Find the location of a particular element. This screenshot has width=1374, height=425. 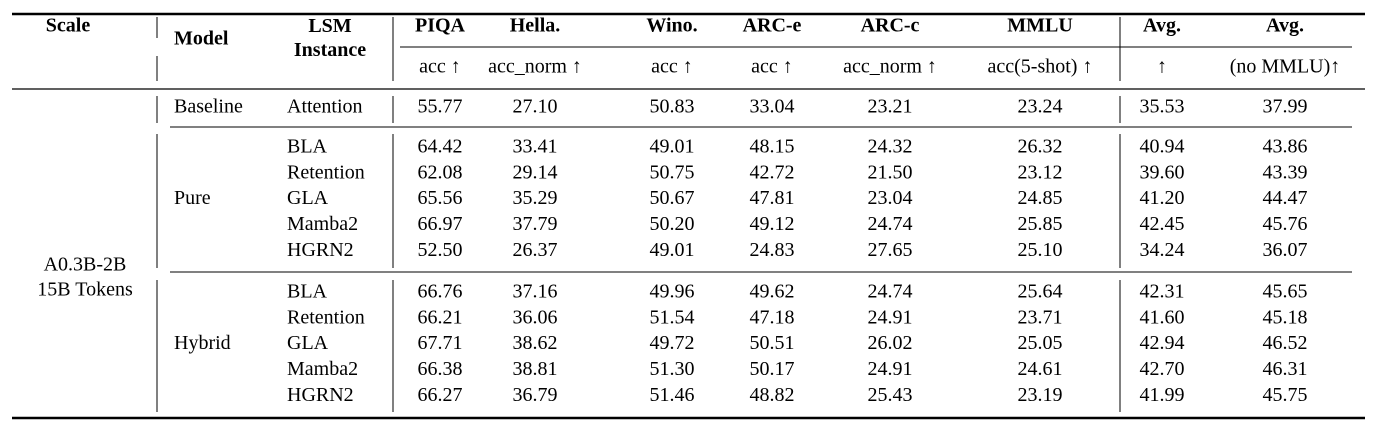

cell-value: 27.10 is located at coordinates (535, 107).